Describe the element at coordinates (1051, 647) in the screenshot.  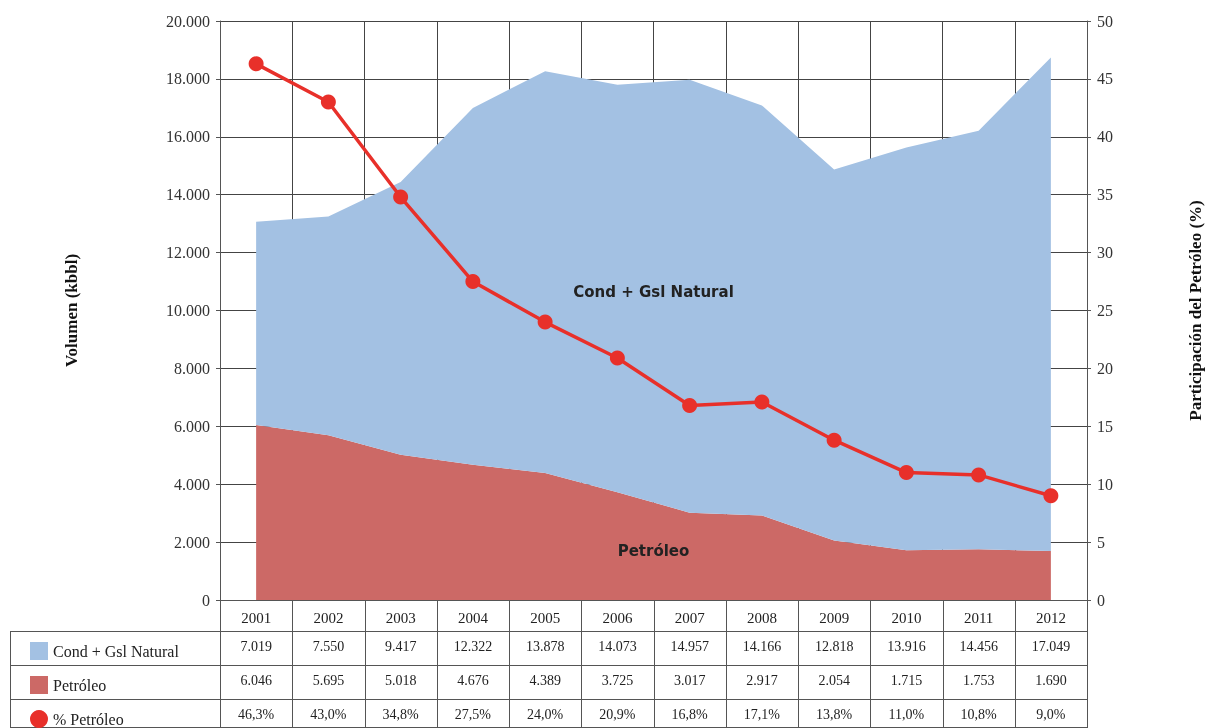
I see `data-label: 17.049` at that location.